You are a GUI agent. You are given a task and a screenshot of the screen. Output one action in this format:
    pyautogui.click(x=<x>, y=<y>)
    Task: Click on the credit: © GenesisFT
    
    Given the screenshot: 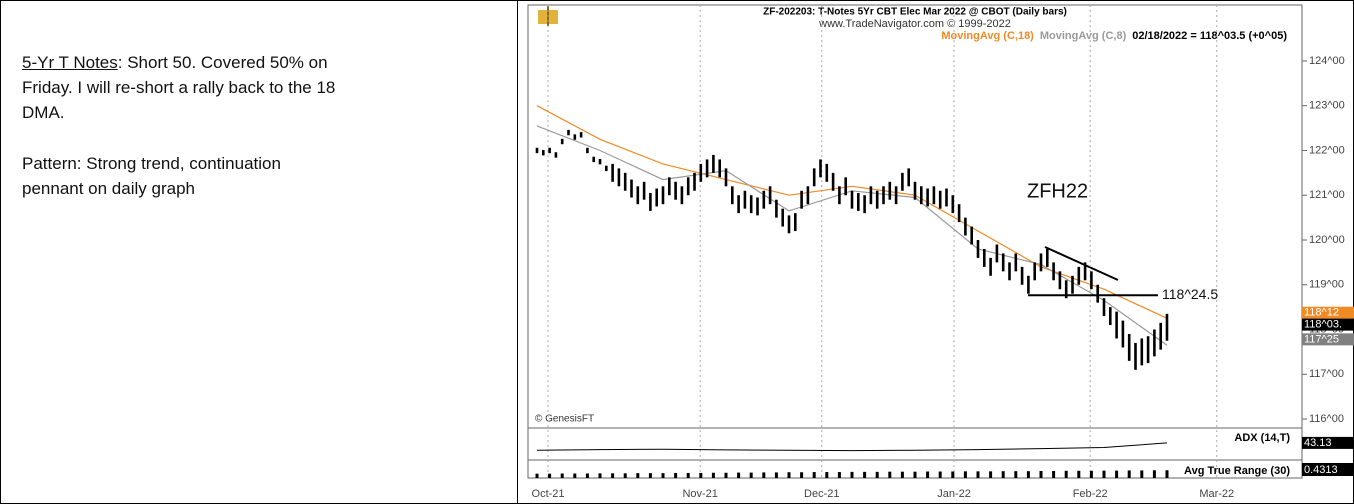 What is the action you would take?
    pyautogui.click(x=564, y=419)
    